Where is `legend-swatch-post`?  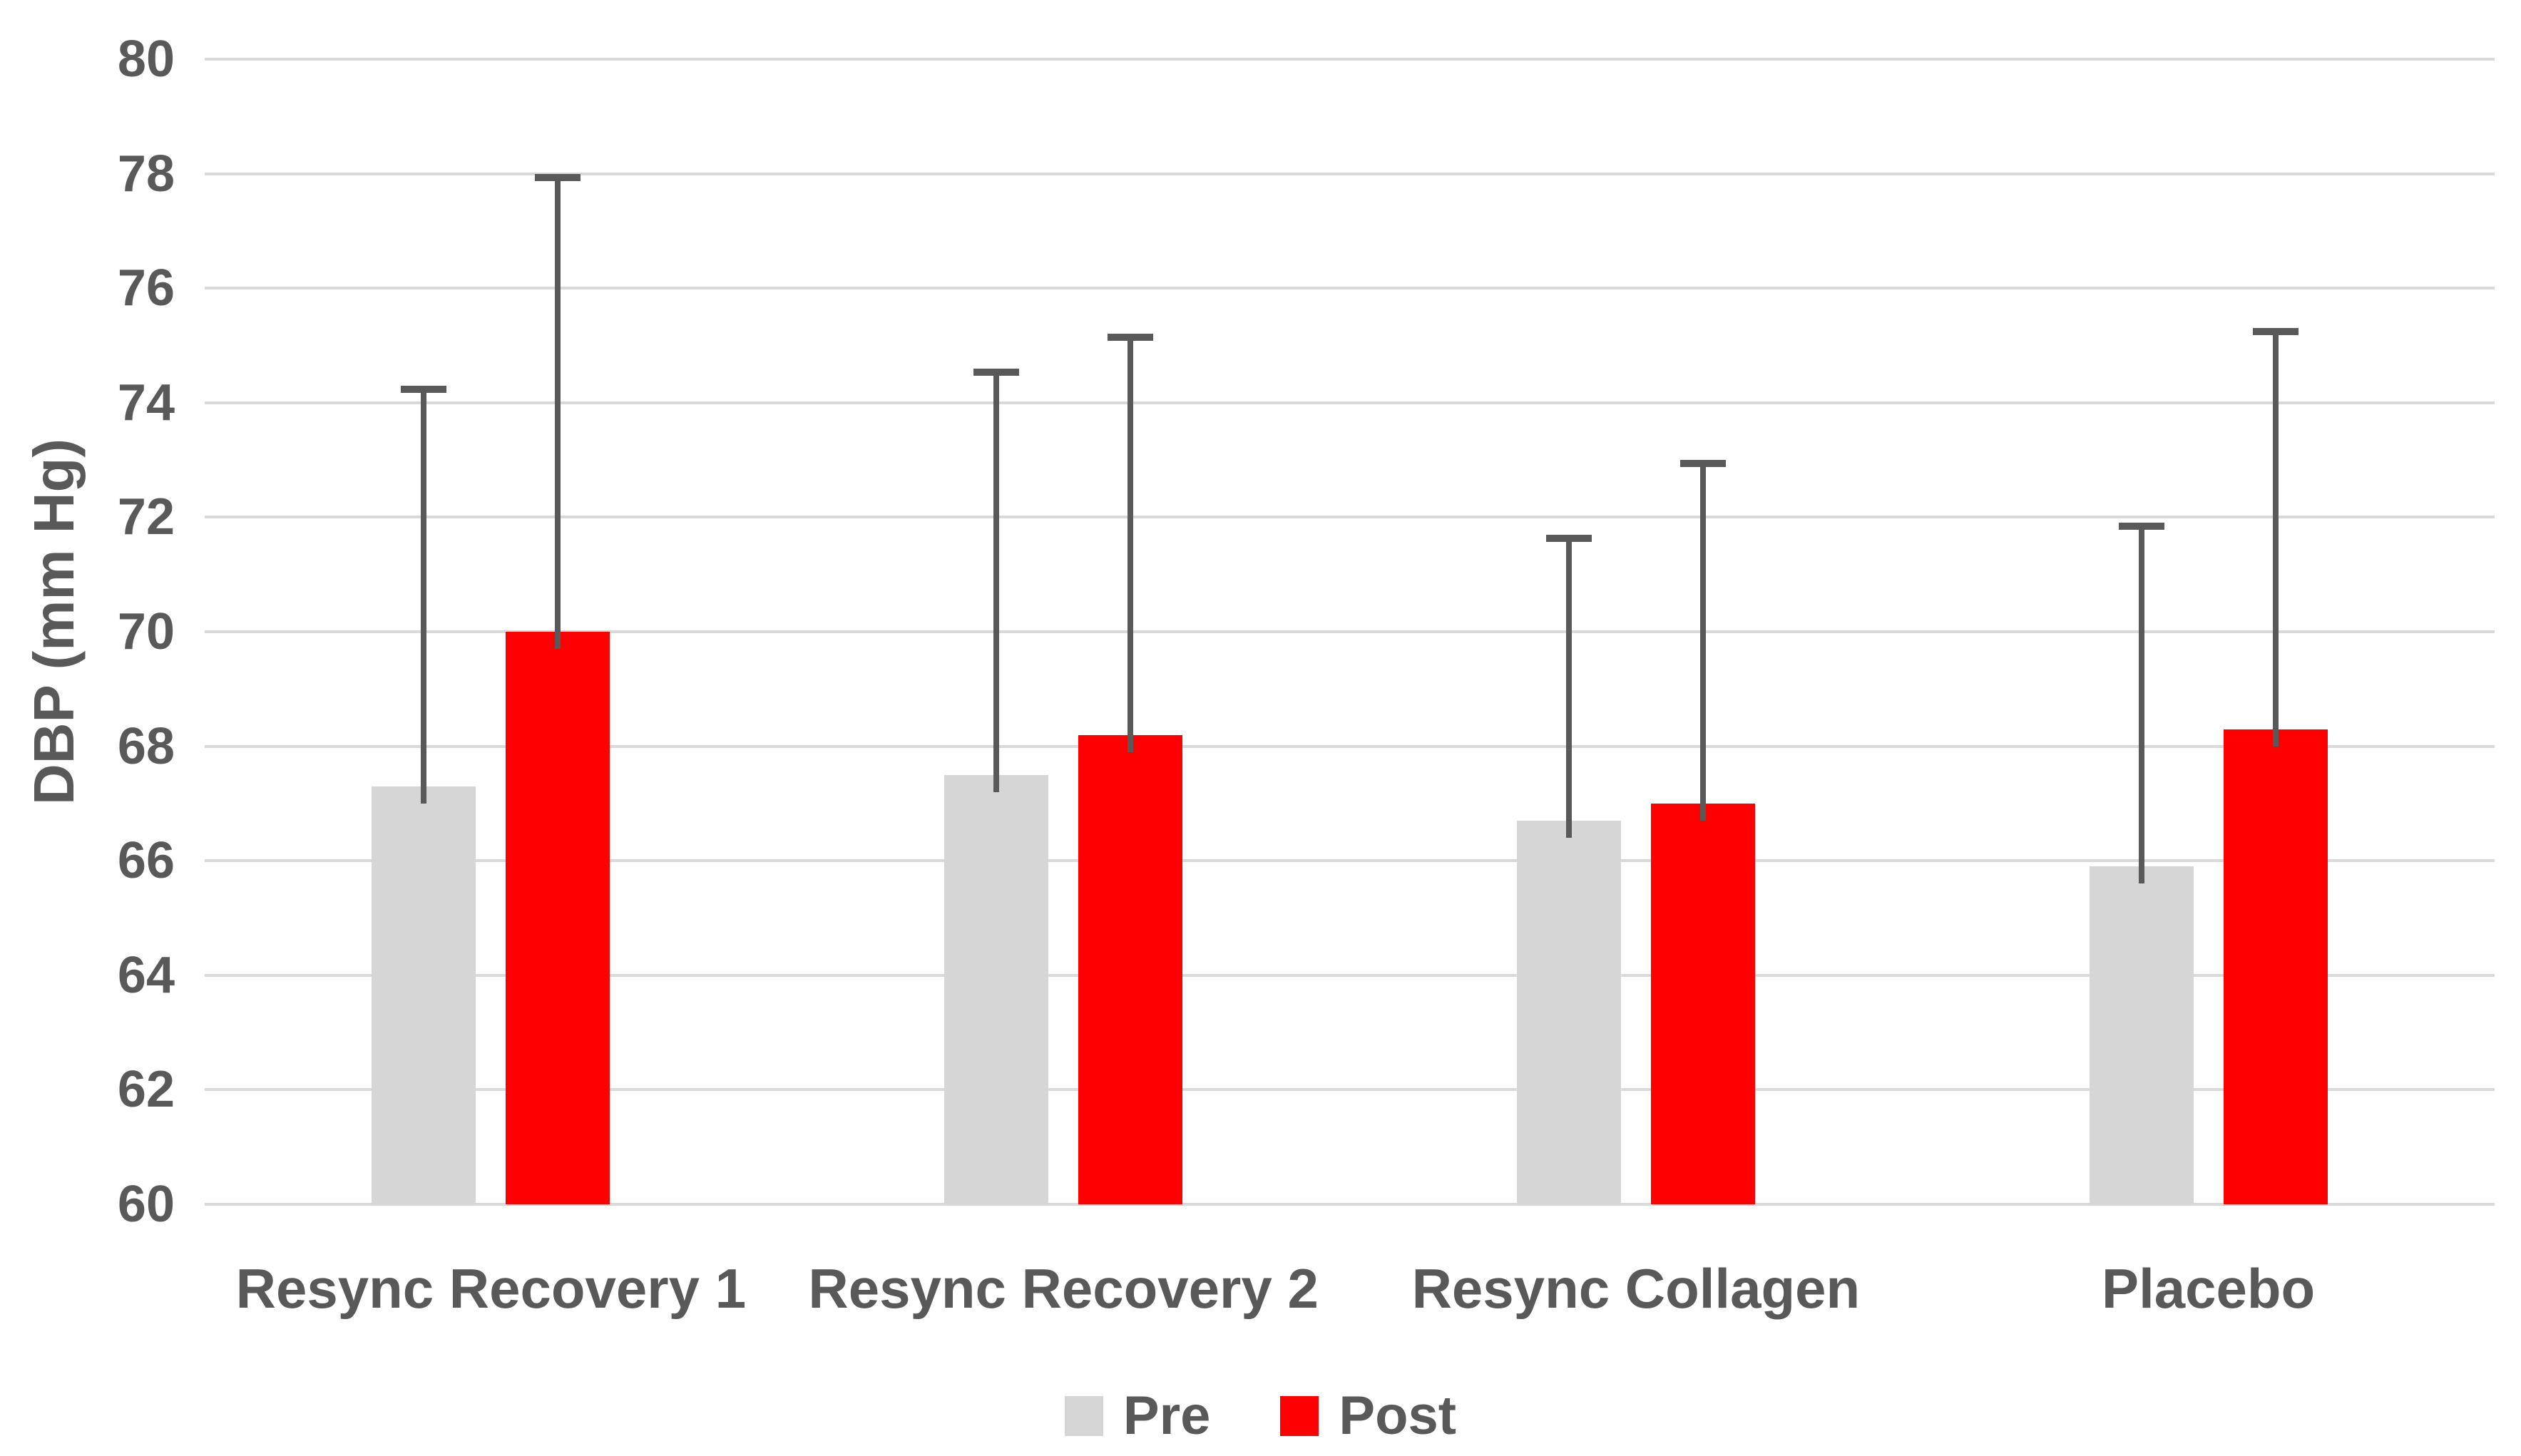
legend-swatch-post is located at coordinates (1299, 1416).